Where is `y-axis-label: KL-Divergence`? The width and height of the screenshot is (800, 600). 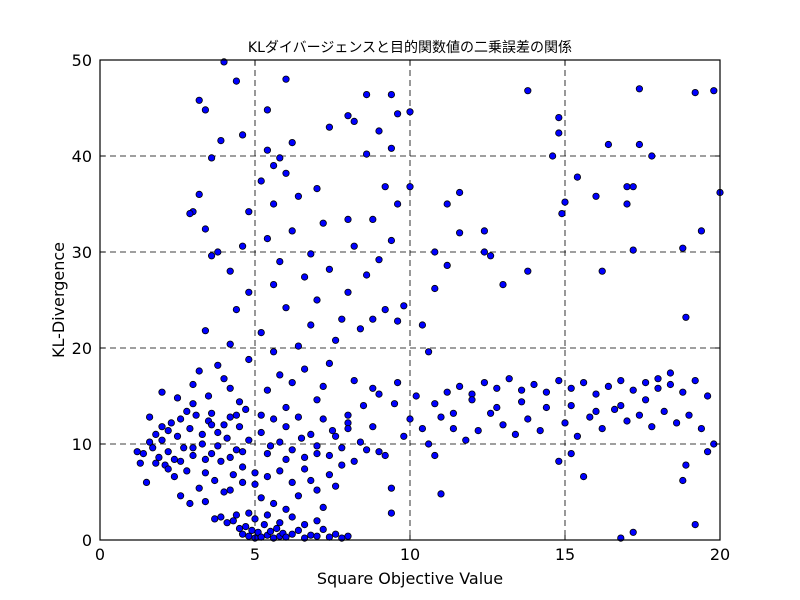
y-axis-label: KL-Divergence is located at coordinates (58, 300).